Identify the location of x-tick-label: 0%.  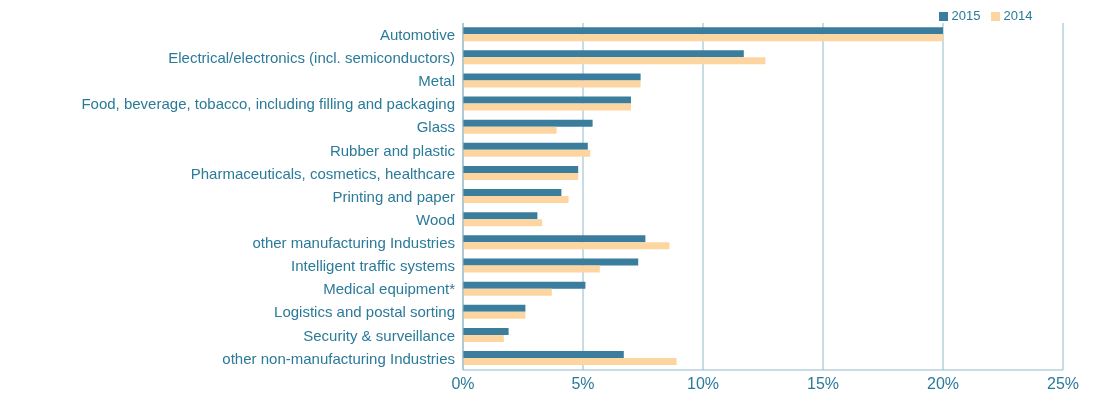
(463, 384).